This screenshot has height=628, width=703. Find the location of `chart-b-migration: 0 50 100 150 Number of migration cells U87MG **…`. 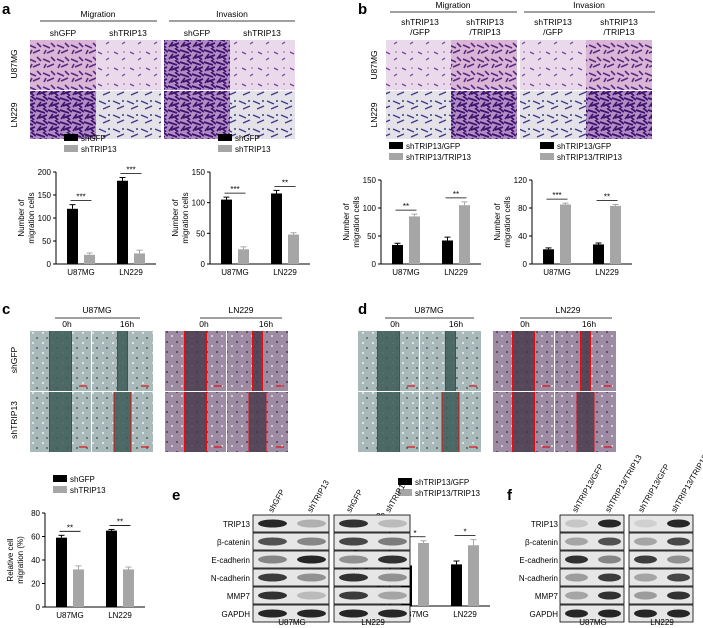

chart-b-migration: 0 50 100 150 Number of migration cells U87MG **… is located at coordinates (411, 209).